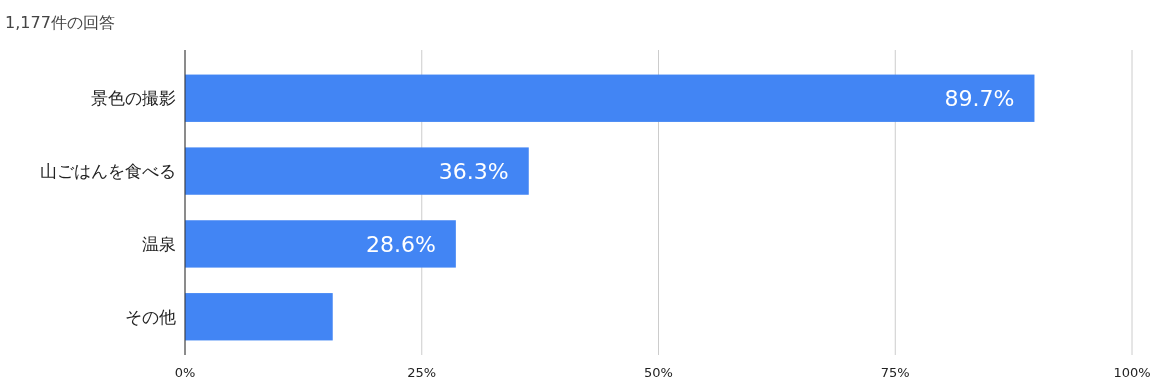 The width and height of the screenshot is (1152, 382). What do you see at coordinates (895, 372) in the screenshot?
I see `x-tick-label: 75%` at bounding box center [895, 372].